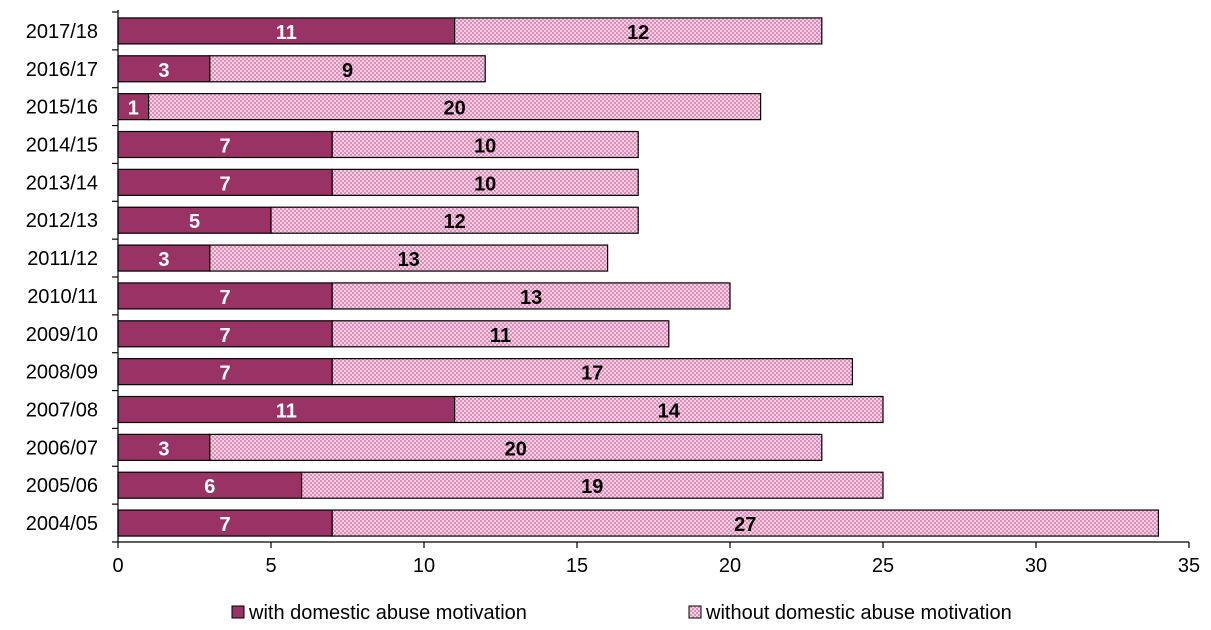  I want to click on category-label: 2013/14, so click(62, 183).